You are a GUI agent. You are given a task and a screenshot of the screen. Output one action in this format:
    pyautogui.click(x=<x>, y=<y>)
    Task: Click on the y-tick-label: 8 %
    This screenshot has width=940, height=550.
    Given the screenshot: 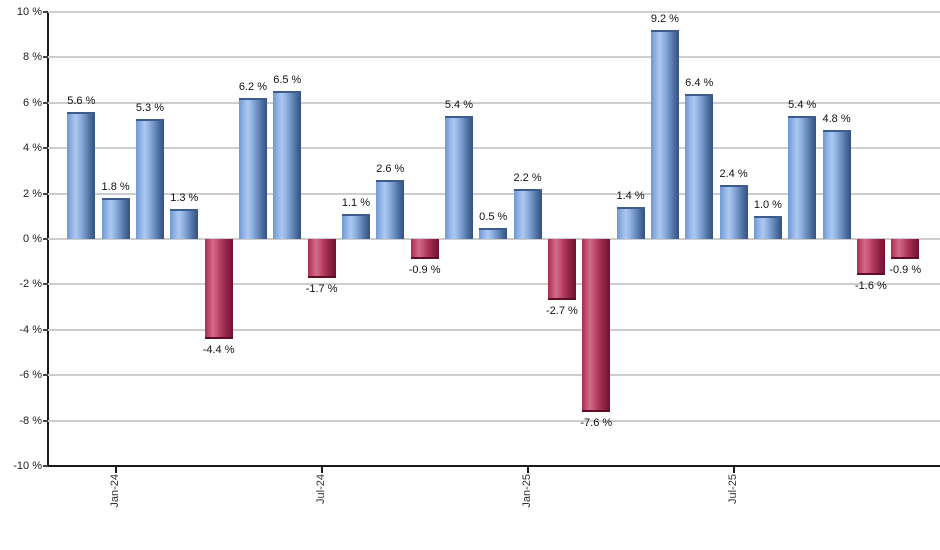 What is the action you would take?
    pyautogui.click(x=32, y=57)
    